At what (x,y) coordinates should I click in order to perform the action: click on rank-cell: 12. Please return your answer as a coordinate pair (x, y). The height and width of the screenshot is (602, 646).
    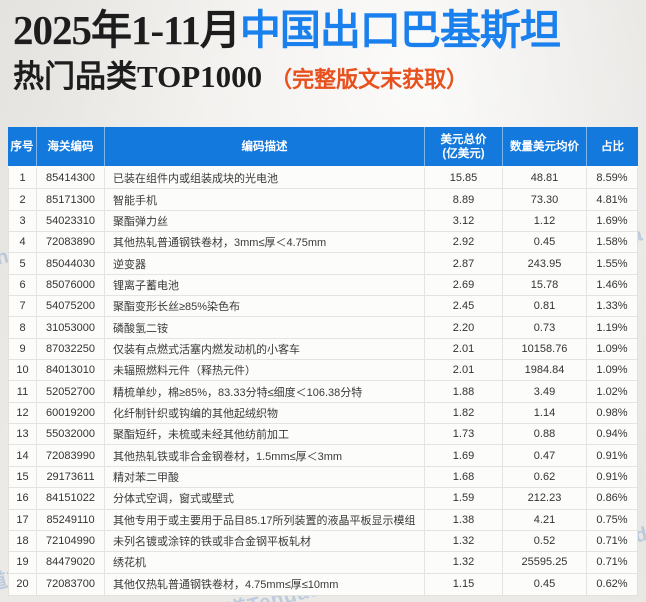
    Looking at the image, I should click on (23, 413).